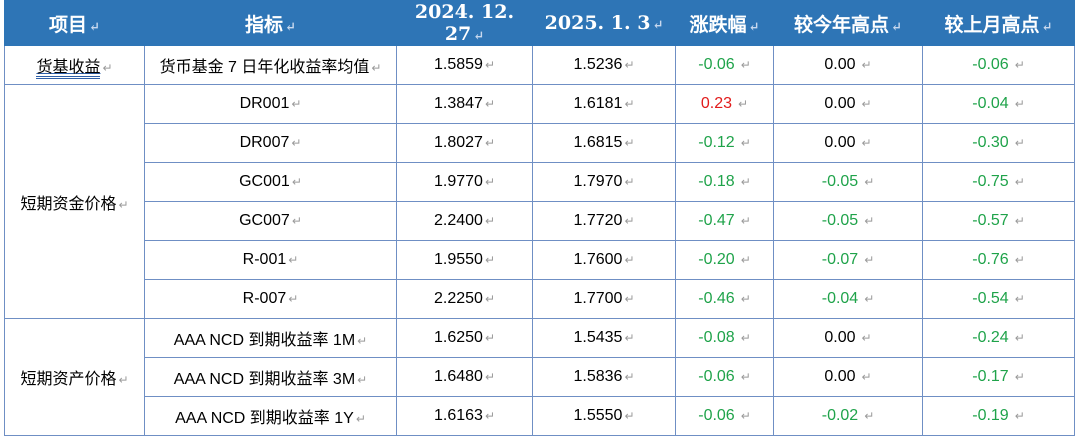 This screenshot has width=1080, height=445. Describe the element at coordinates (998, 260) in the screenshot. I see `vs-month-cell: -0.76 ↵` at that location.